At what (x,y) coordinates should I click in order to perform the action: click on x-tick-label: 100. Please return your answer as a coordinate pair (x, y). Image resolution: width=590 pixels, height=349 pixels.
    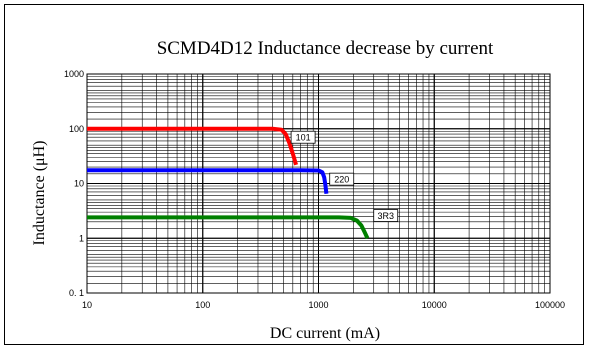
    Looking at the image, I should click on (202, 305).